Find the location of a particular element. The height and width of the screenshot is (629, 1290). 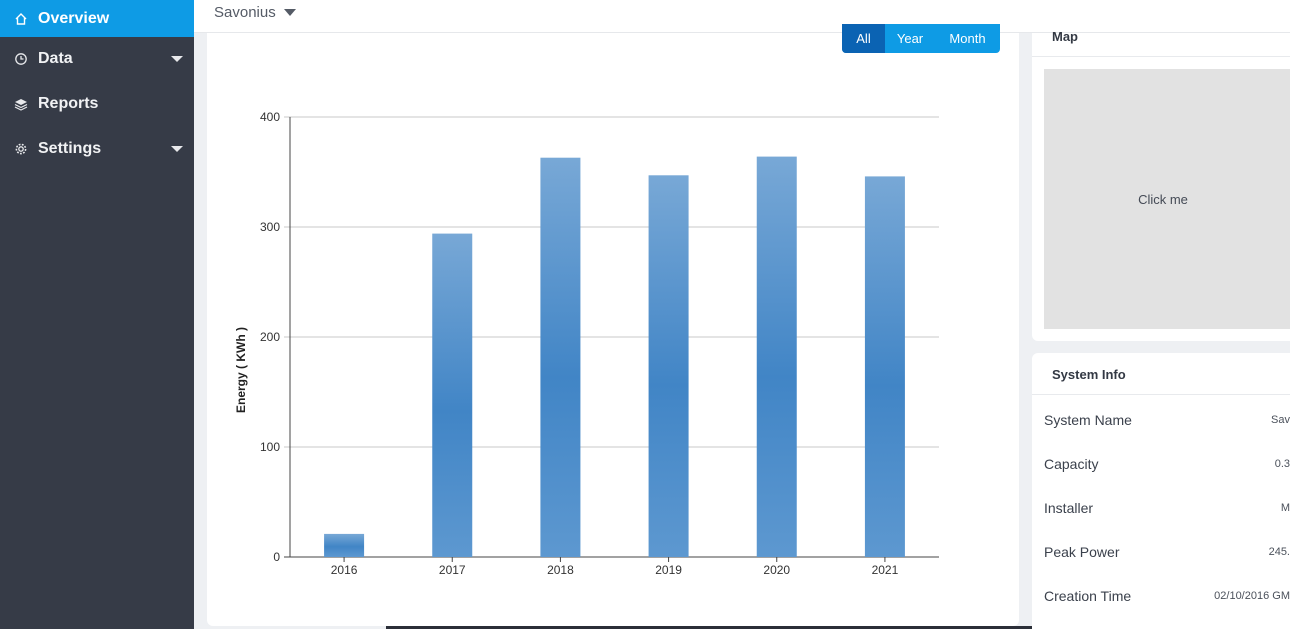

info-row-creation-time: Creation Time 02/10/2016 GM is located at coordinates (1167, 596).